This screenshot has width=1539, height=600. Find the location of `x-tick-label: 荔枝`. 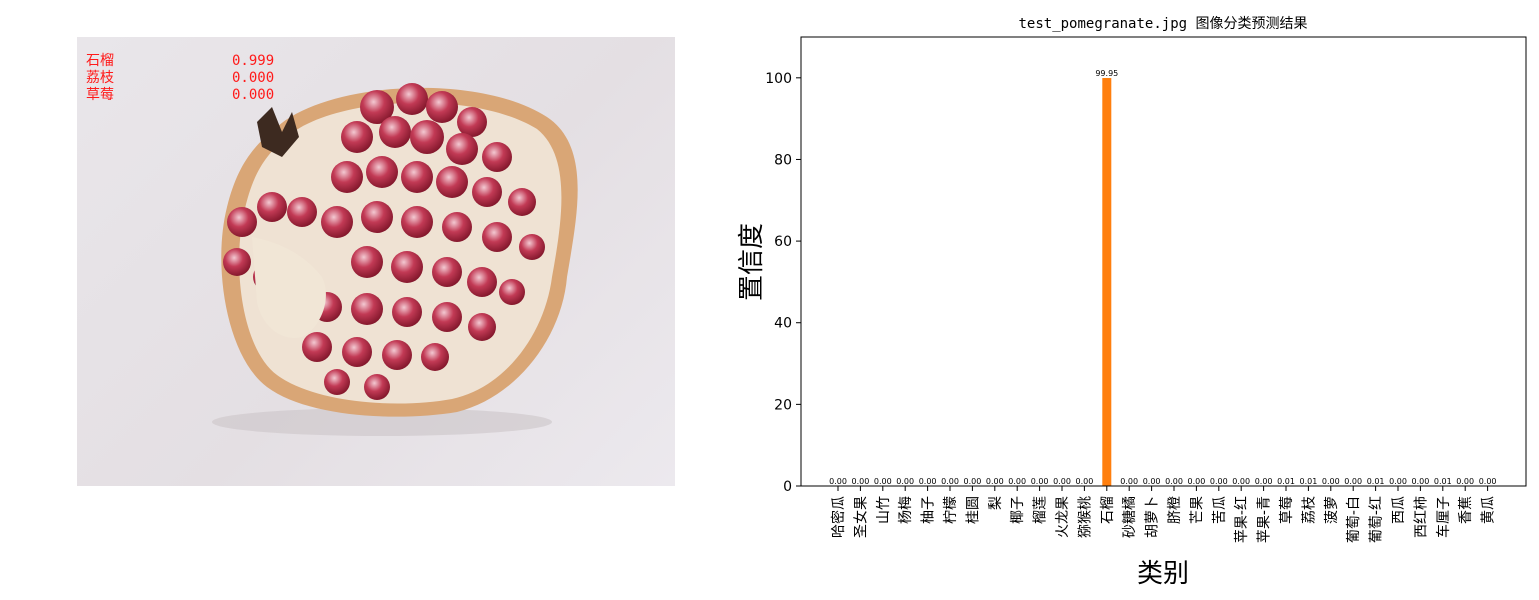

x-tick-label: 荔枝 is located at coordinates (1309, 510).